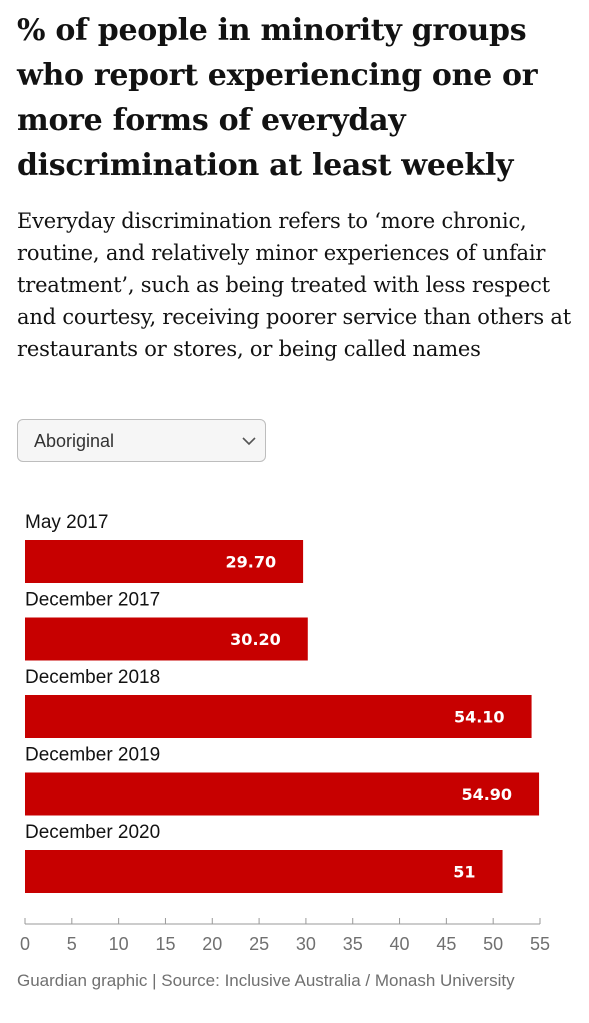 The height and width of the screenshot is (1023, 589). Describe the element at coordinates (486, 794) in the screenshot. I see `bar-value-label: 54.90` at that location.